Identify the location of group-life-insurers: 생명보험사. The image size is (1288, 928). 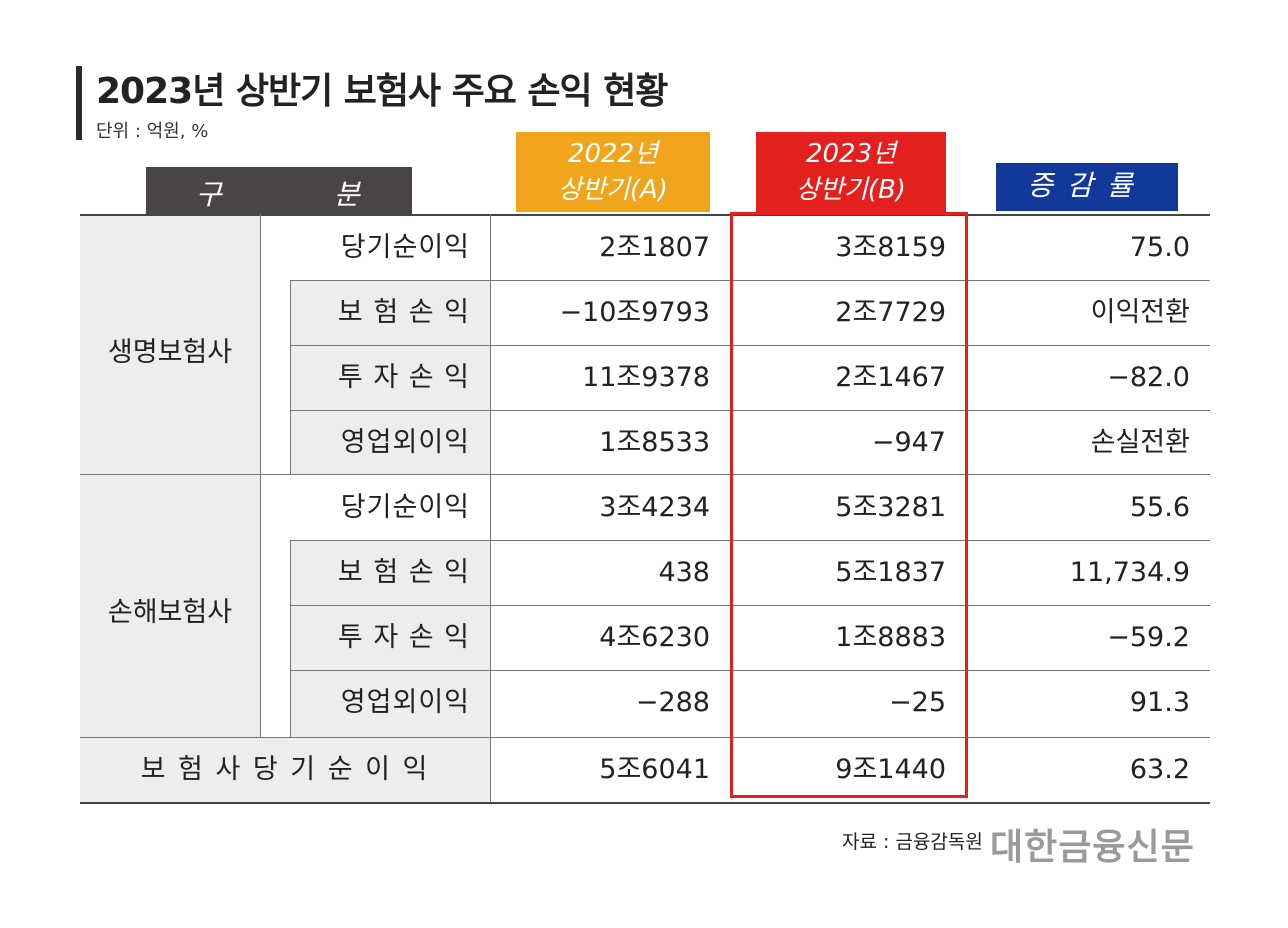
(170, 352).